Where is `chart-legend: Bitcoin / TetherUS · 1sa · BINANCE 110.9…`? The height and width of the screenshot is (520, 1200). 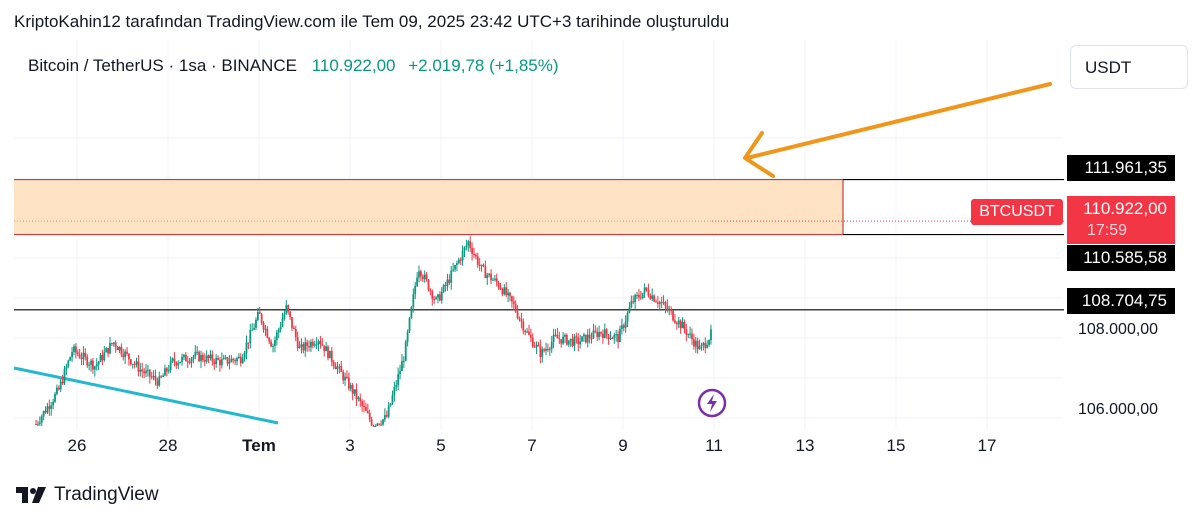 chart-legend: Bitcoin / TetherUS · 1sa · BINANCE 110.9… is located at coordinates (293, 66).